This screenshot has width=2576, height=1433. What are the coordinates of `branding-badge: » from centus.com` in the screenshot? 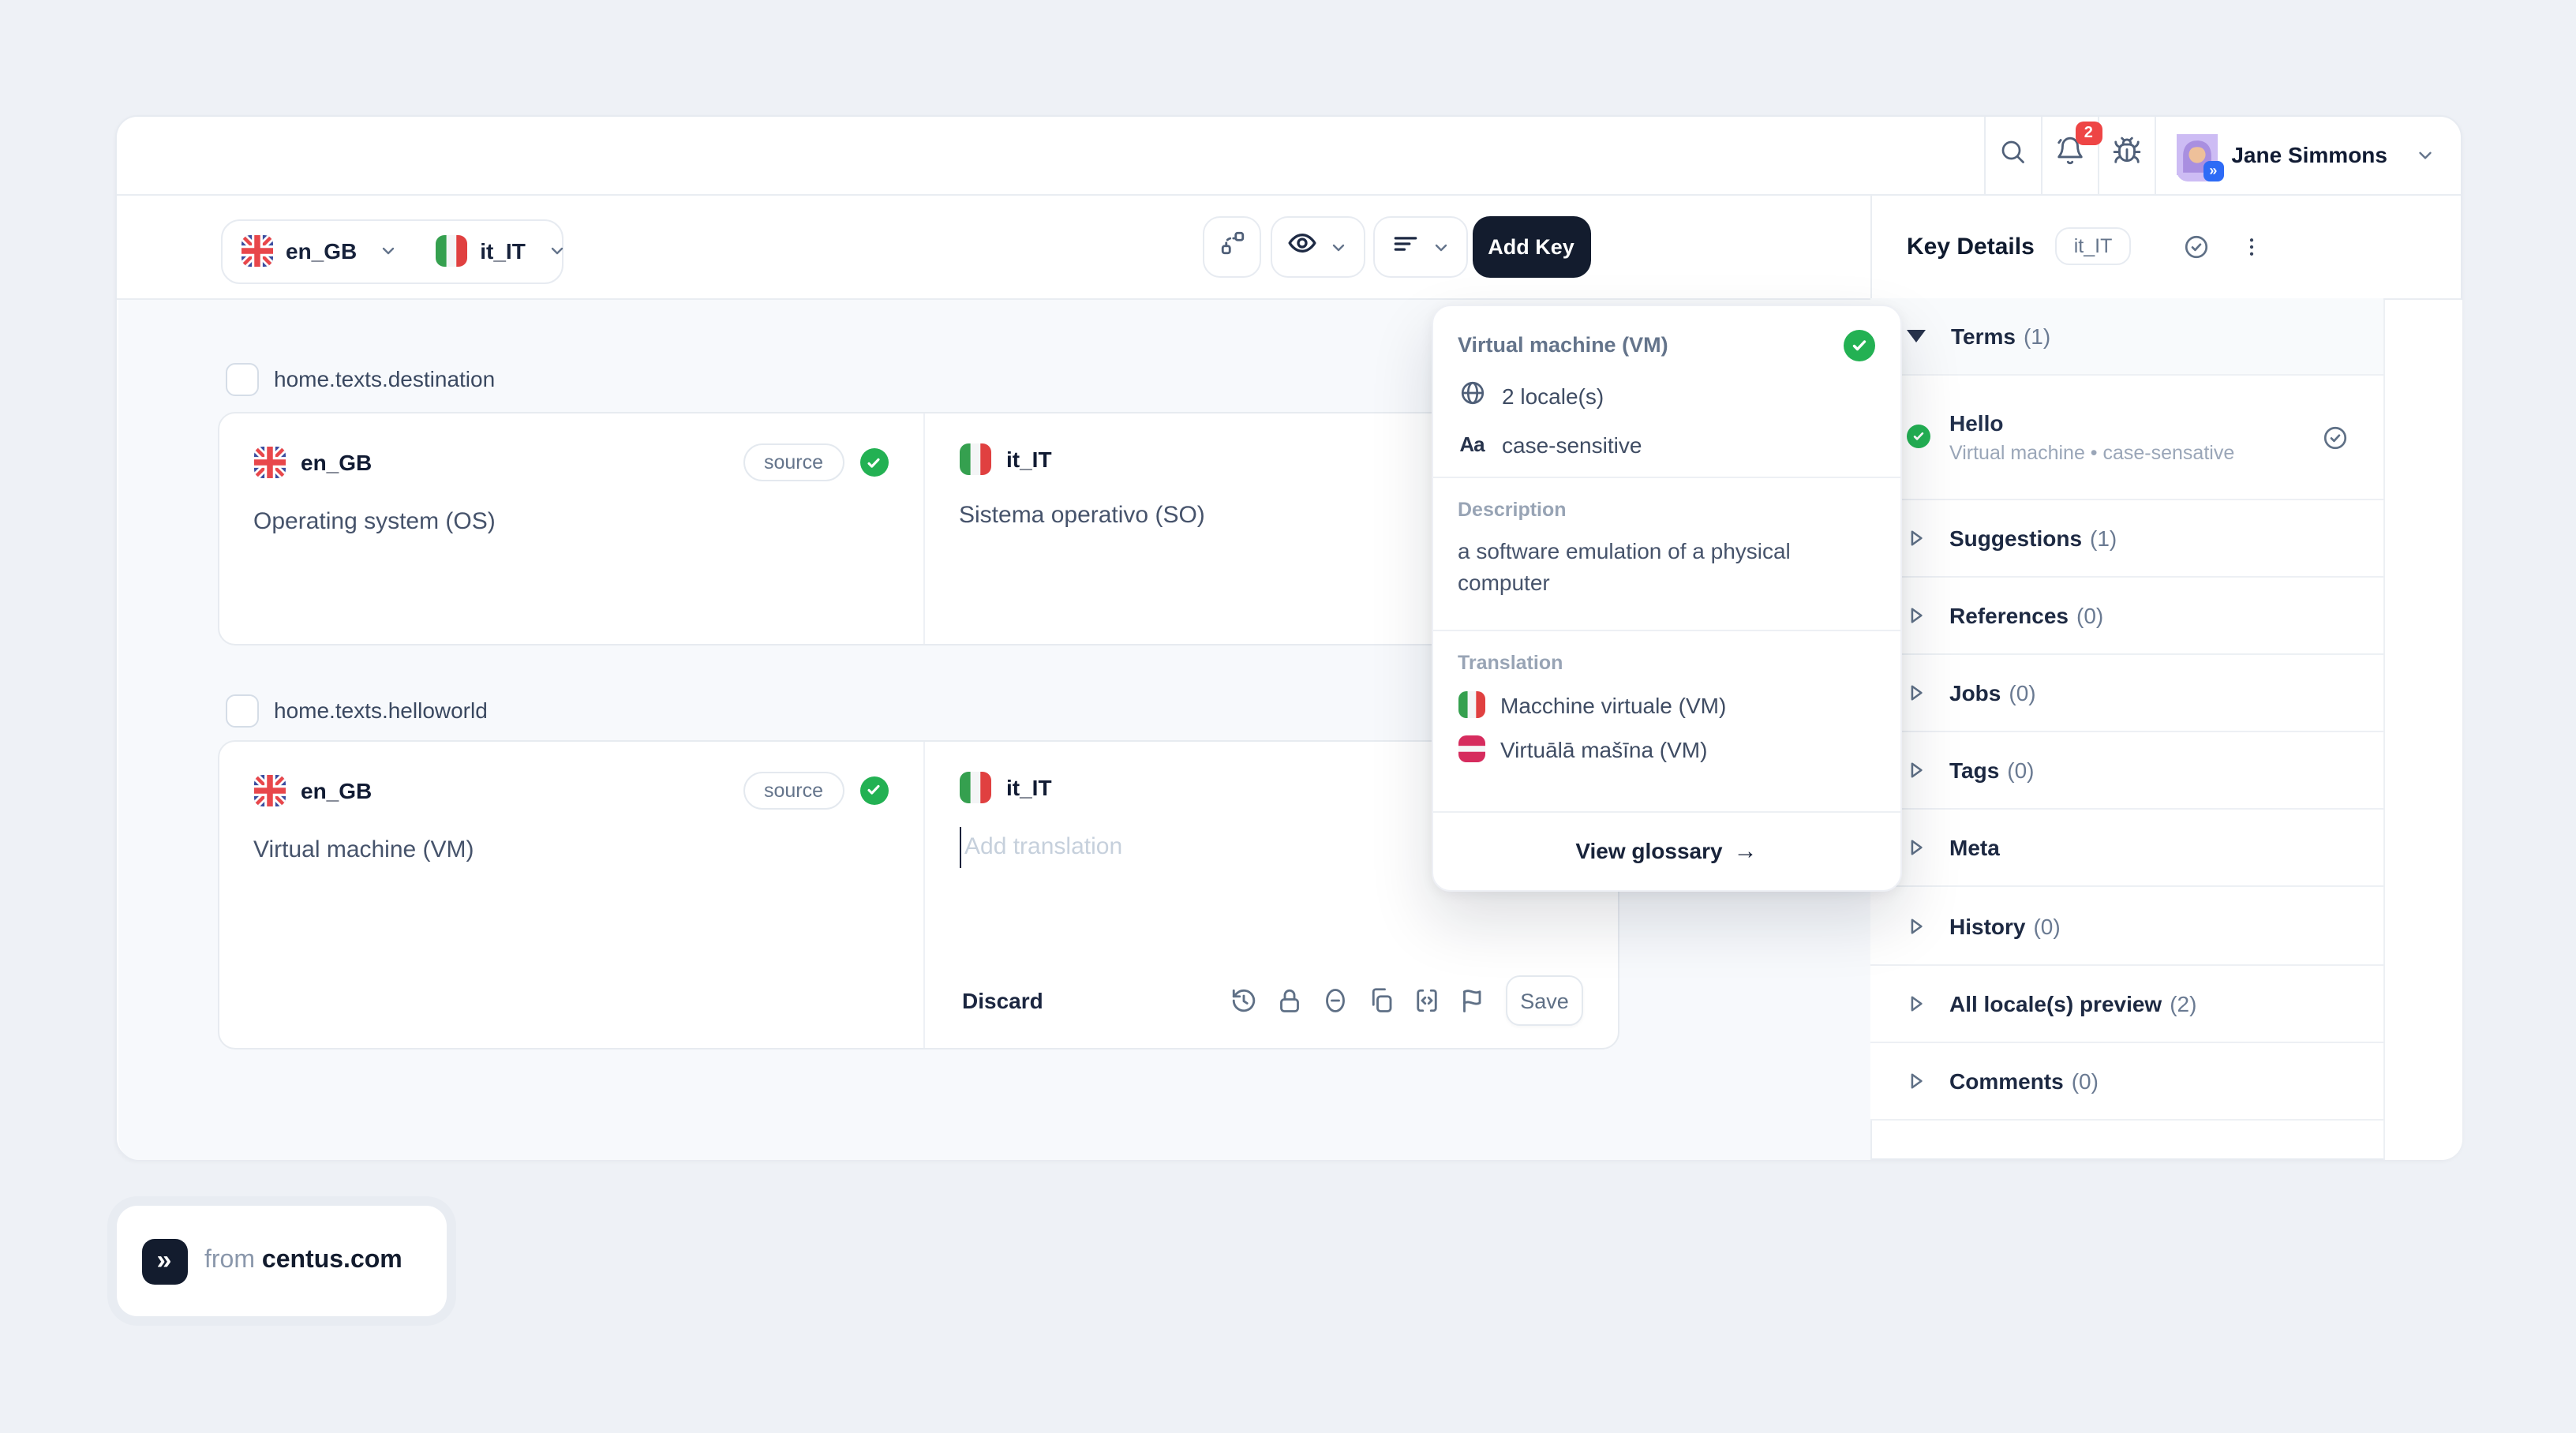 It's located at (281, 1261).